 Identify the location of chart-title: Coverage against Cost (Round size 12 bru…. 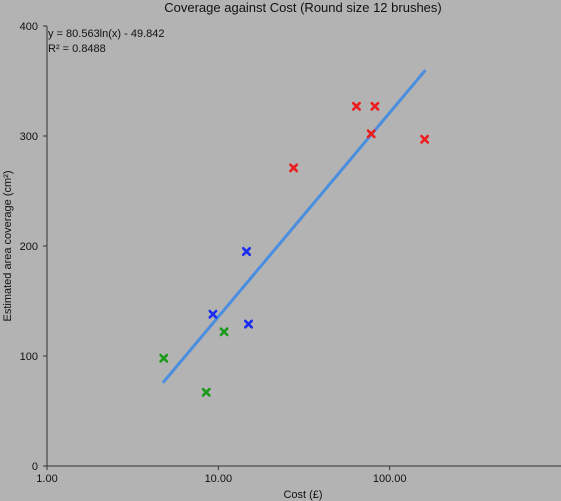
(302, 7).